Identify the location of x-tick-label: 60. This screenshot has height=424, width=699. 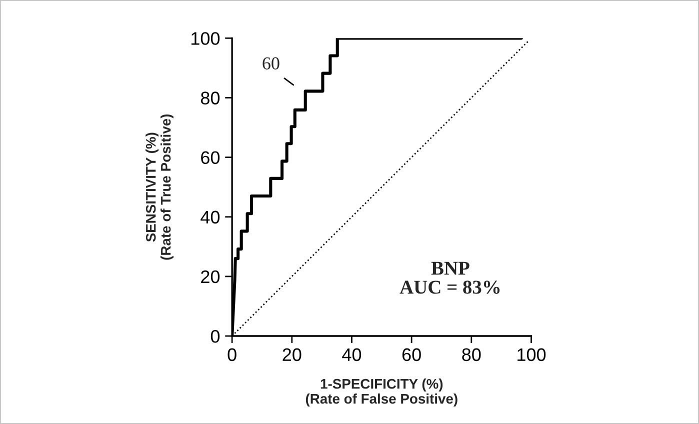
(411, 355).